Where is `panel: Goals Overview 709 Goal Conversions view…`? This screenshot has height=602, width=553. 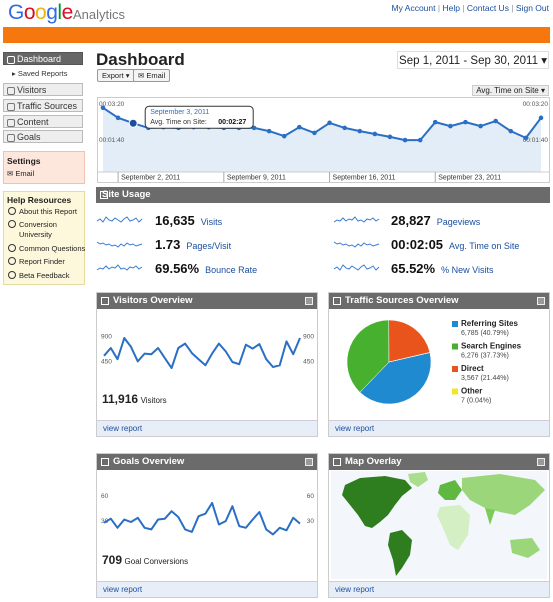 panel: Goals Overview 709 Goal Conversions view… is located at coordinates (207, 525).